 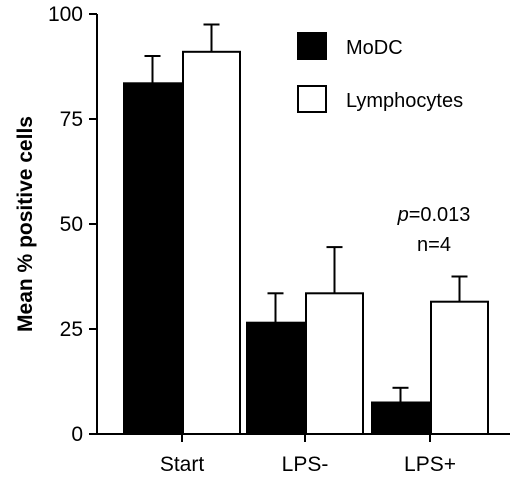 What do you see at coordinates (71, 329) in the screenshot?
I see `y-tick-label: 25` at bounding box center [71, 329].